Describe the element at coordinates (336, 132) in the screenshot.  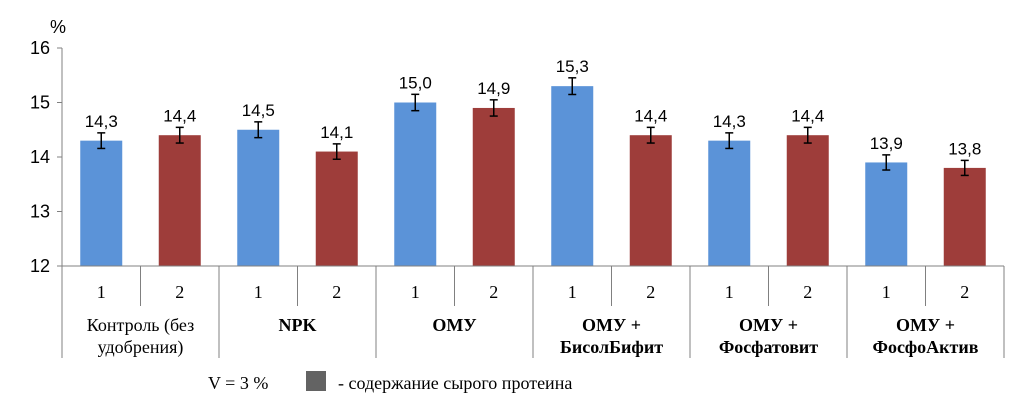
I see `value-label: 14,1` at that location.